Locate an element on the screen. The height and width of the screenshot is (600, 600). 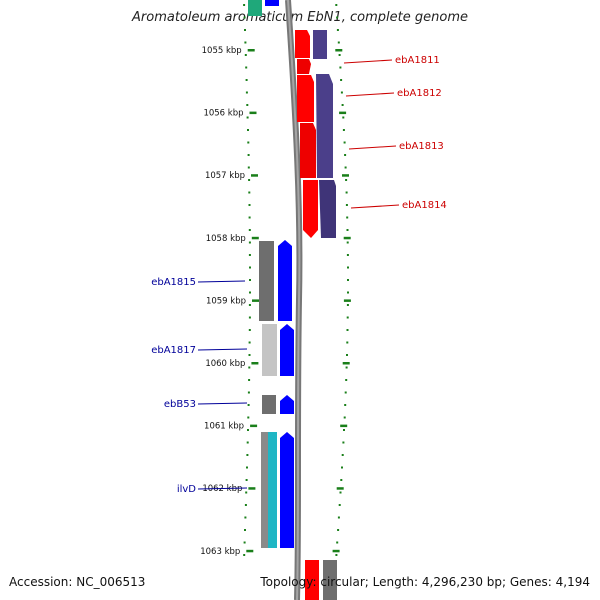
gene-label-ebB53: ebB53 is located at coordinates (180, 404).